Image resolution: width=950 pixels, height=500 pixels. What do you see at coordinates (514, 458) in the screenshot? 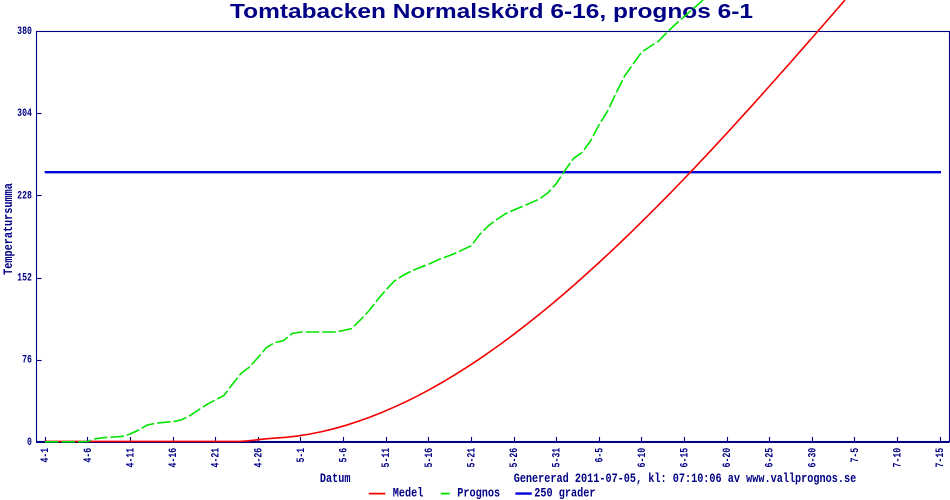
I see `svg-text: 5-26` at bounding box center [514, 458].